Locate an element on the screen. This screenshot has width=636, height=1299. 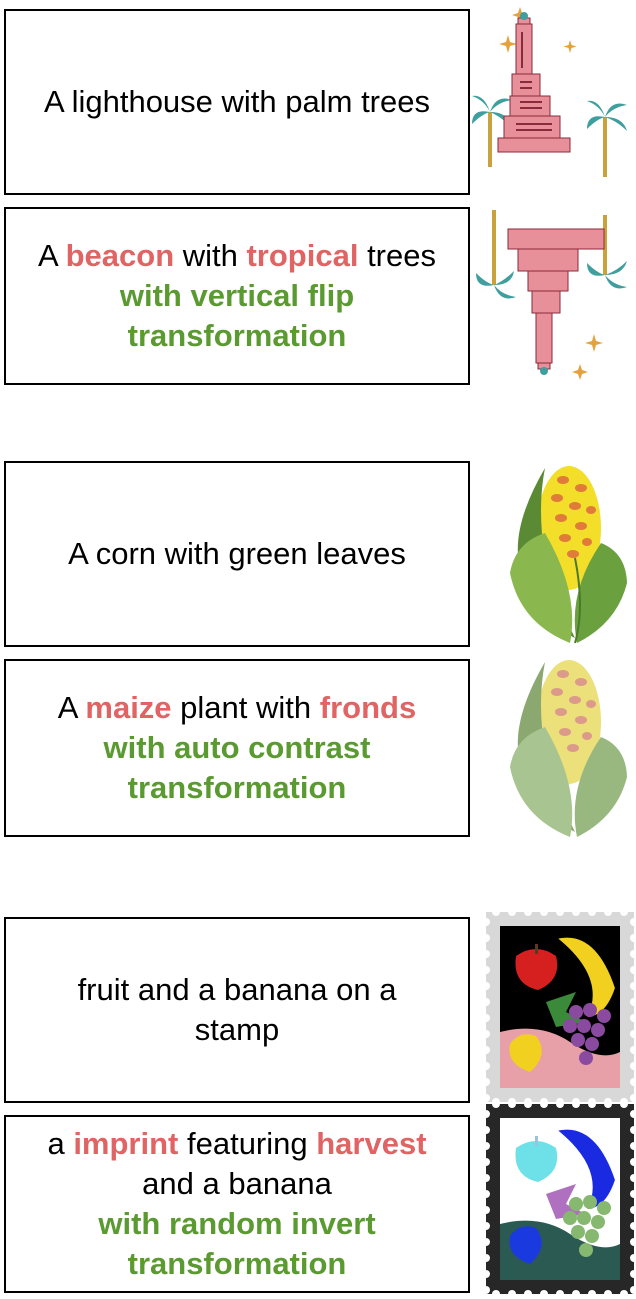
original-caption-card-2: A corn with green leaves is located at coordinates (237, 554).